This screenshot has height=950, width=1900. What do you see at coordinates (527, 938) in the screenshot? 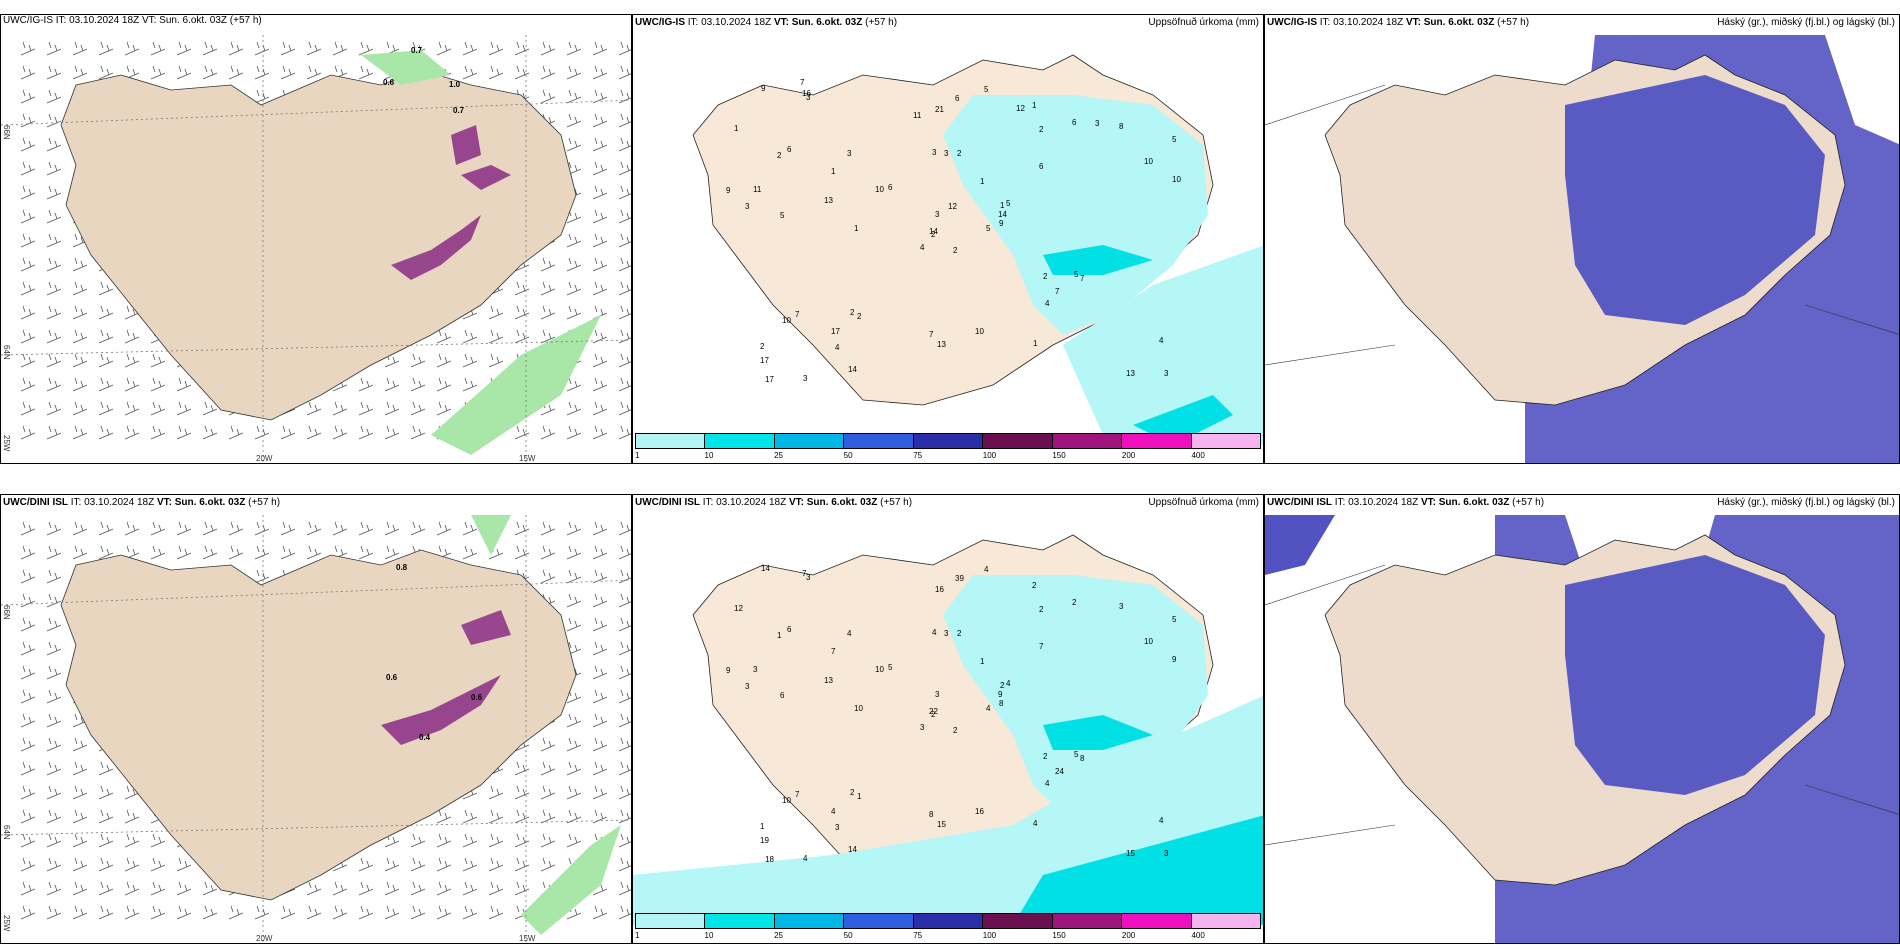
I see `lon-label: 15W` at bounding box center [527, 938].